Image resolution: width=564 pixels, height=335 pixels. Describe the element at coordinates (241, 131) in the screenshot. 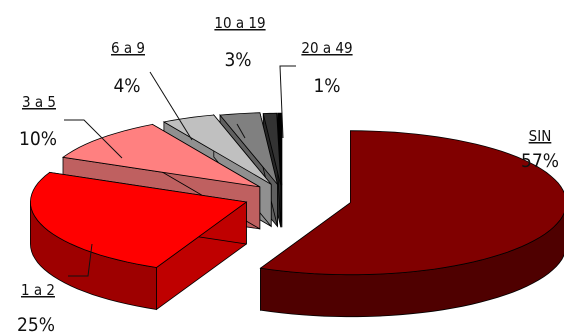

I see `leader-line-10a19` at that location.